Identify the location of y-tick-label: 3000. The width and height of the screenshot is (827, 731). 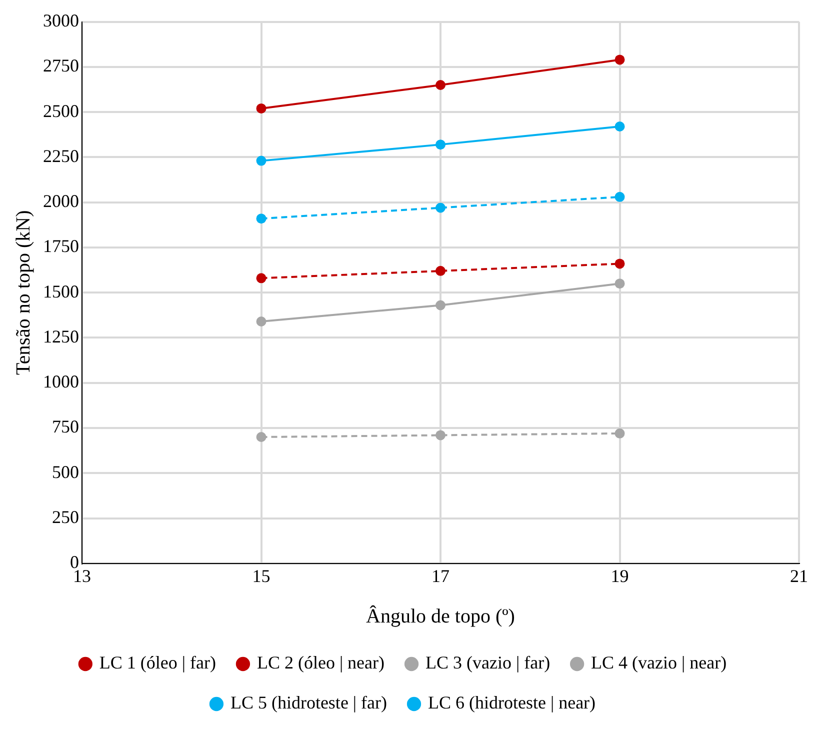
(61, 20).